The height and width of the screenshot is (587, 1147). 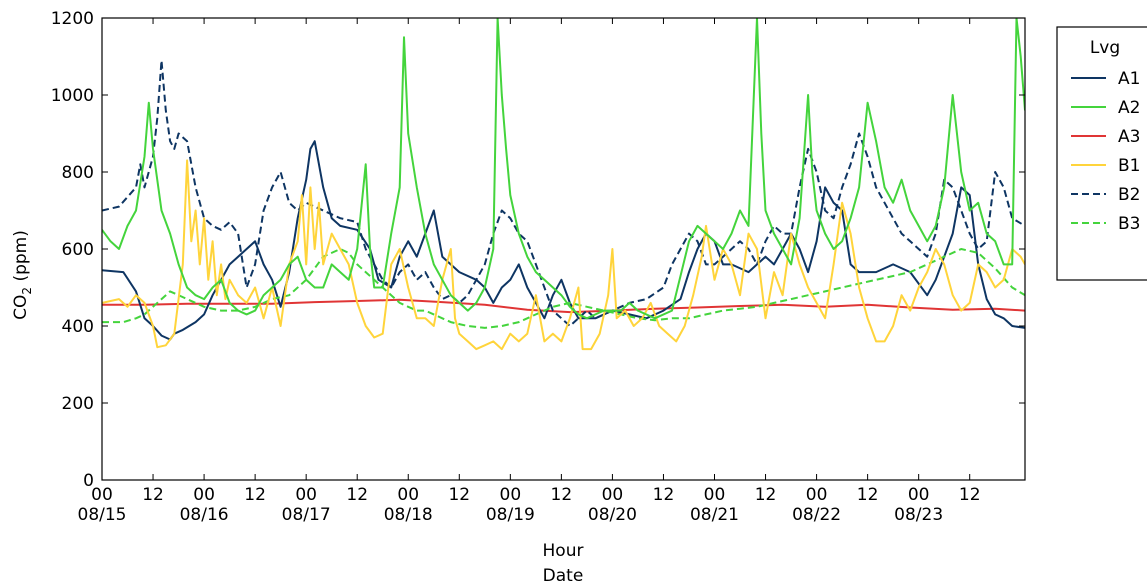 I want to click on y-tick-label: 1000, so click(x=72, y=96).